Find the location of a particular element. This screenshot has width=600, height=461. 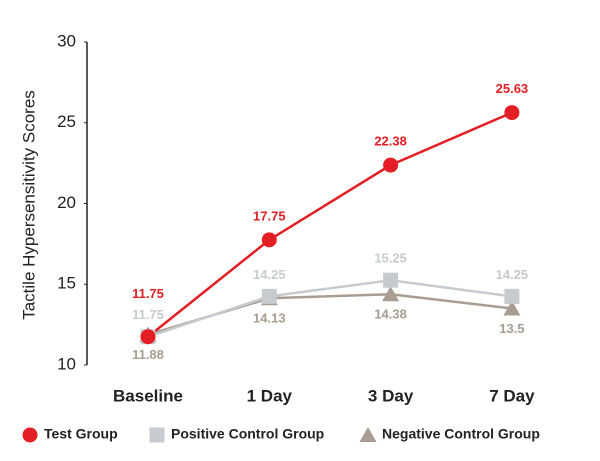

x-tick-label: 3 Day is located at coordinates (391, 395).